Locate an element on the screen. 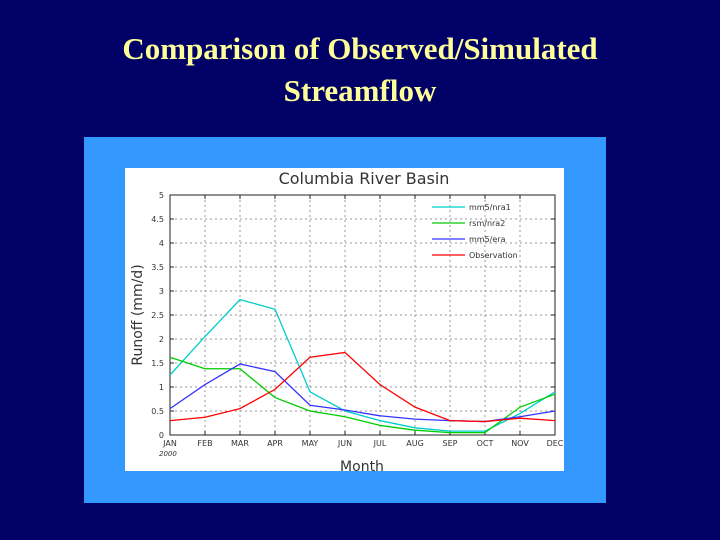  year-label: 2000 is located at coordinates (168, 454).